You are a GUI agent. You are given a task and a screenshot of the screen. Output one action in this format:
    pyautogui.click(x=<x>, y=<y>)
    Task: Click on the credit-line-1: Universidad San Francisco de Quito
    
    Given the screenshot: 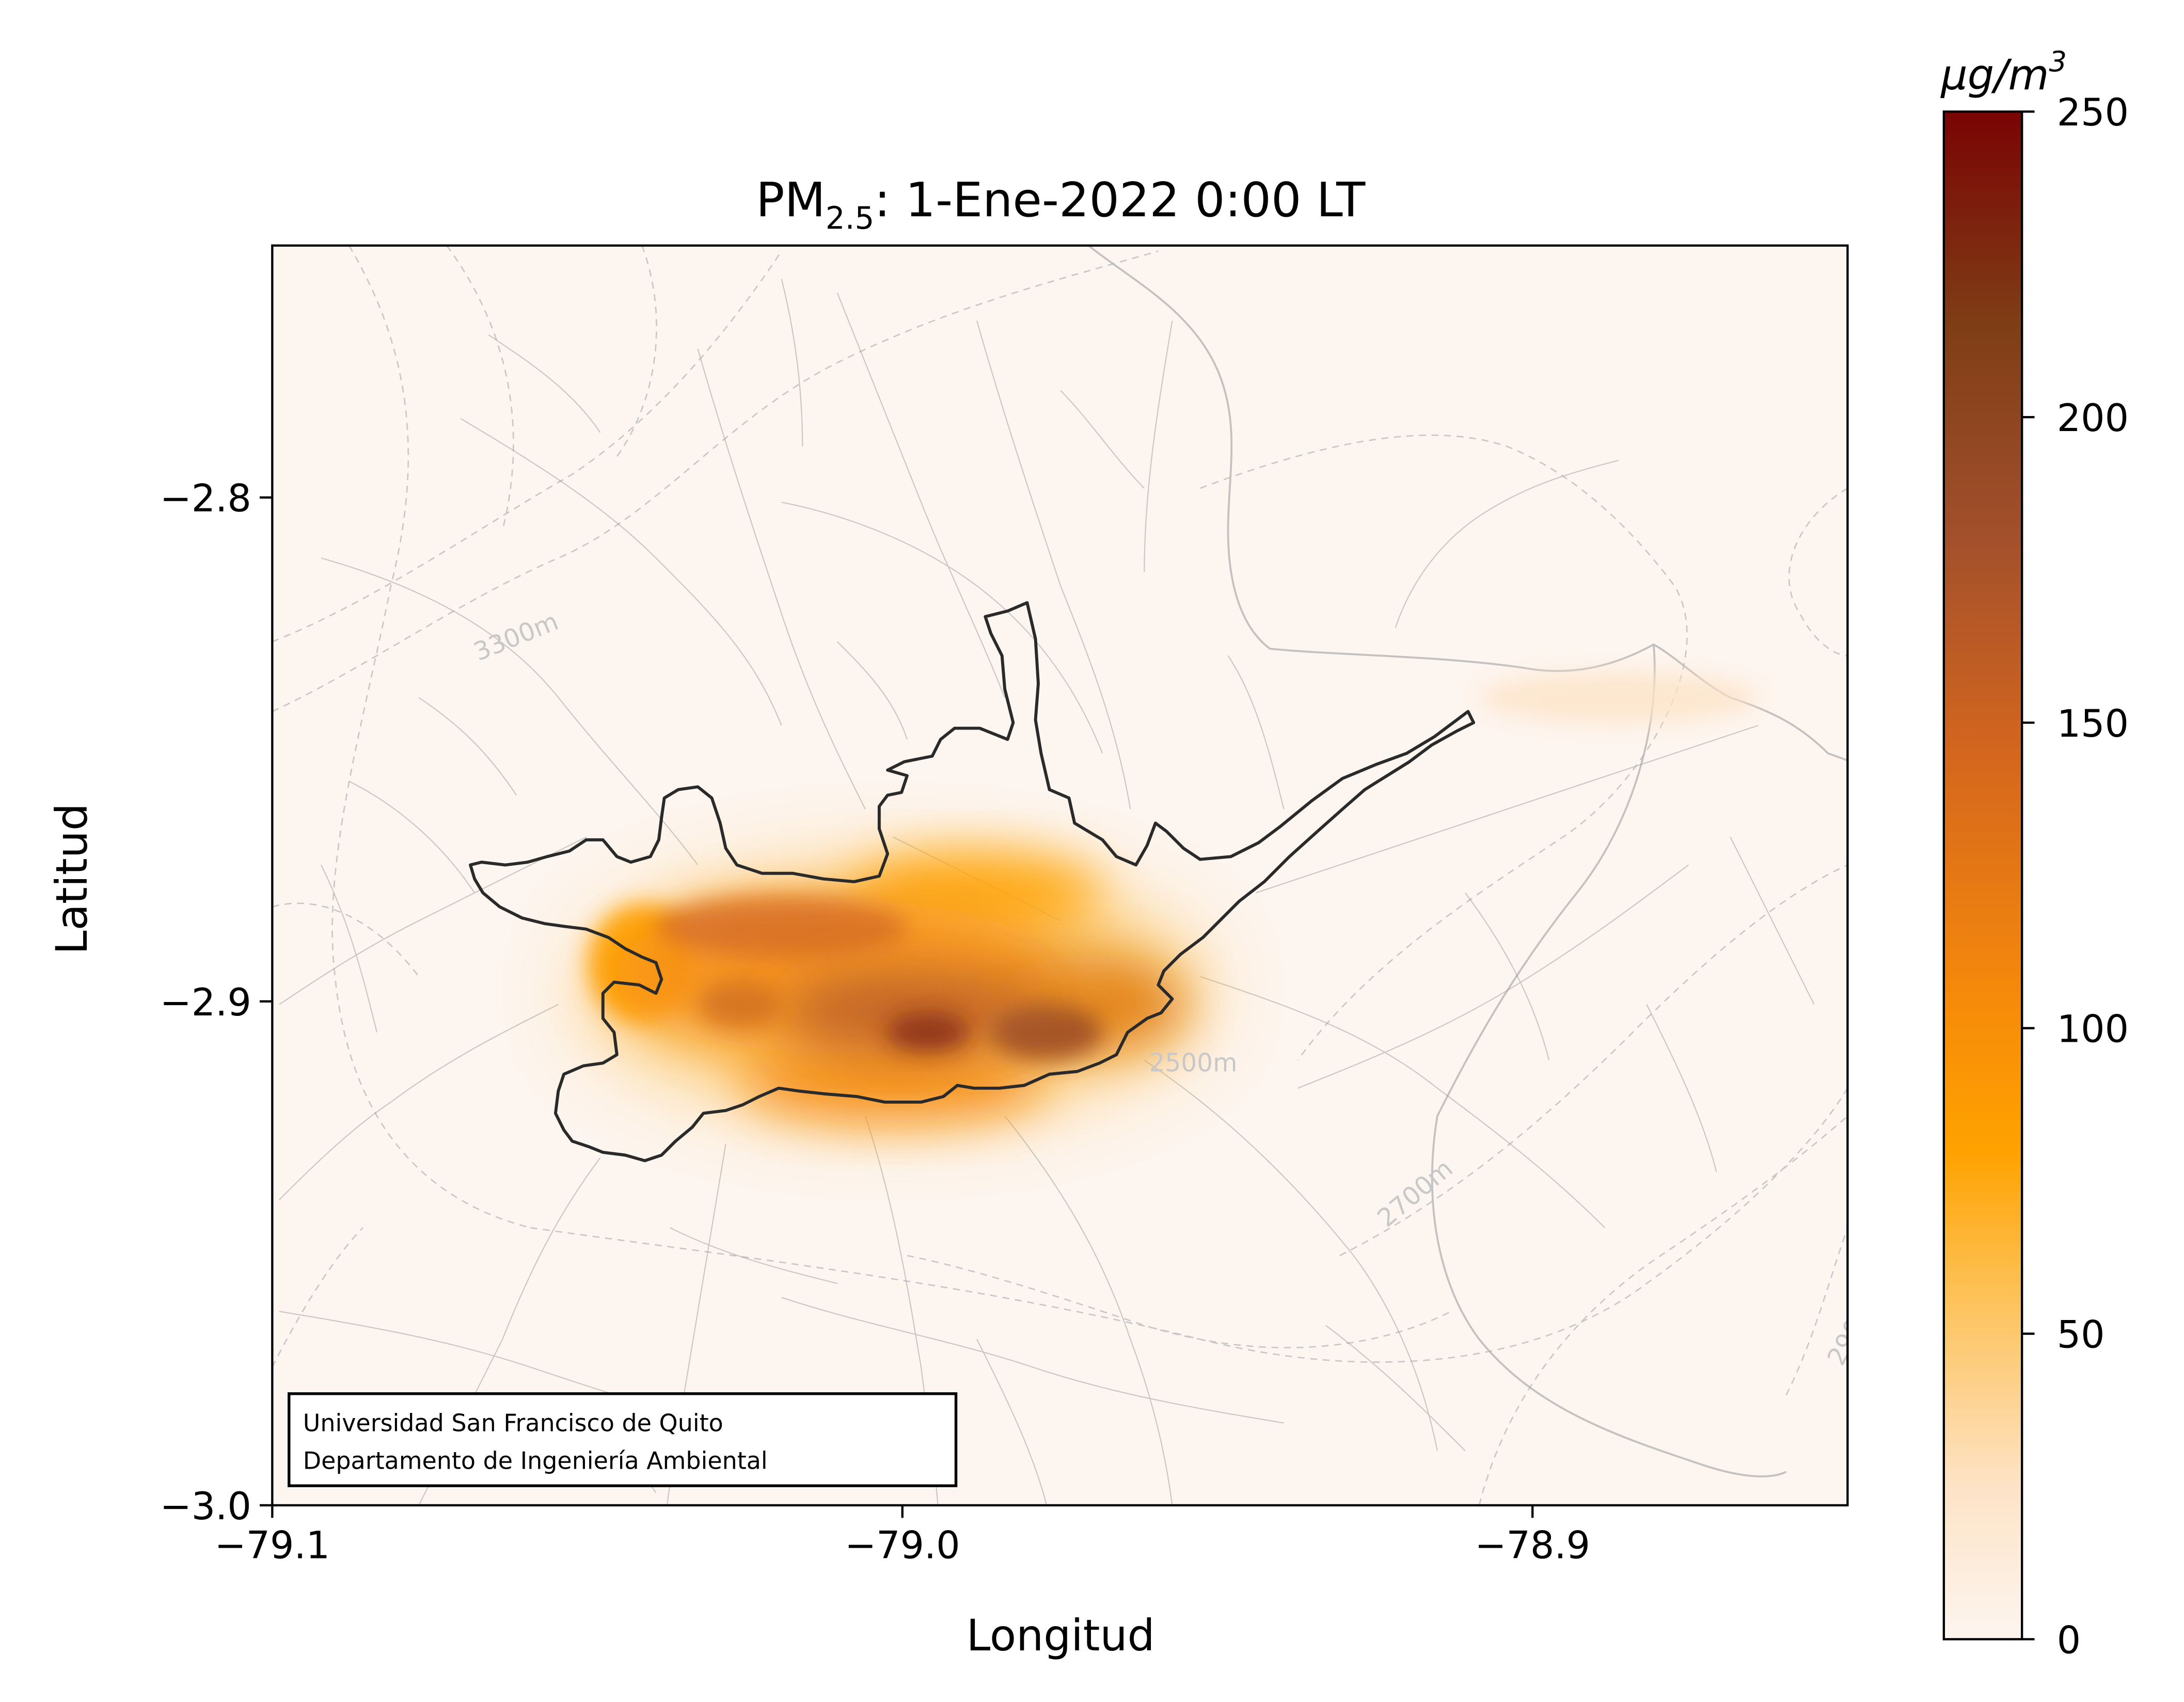 What is the action you would take?
    pyautogui.click(x=513, y=1423)
    